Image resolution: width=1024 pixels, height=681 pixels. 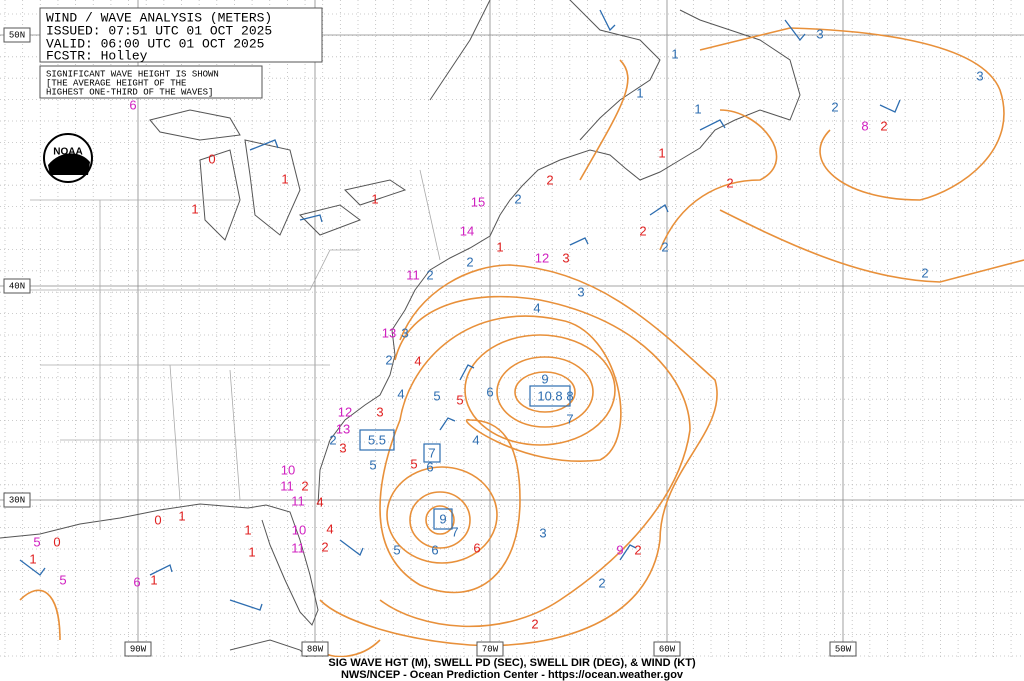 What do you see at coordinates (132, 74) in the screenshot?
I see `note-line: SIGNIFICANT WAVE HEIGHT IS SHOWN` at bounding box center [132, 74].